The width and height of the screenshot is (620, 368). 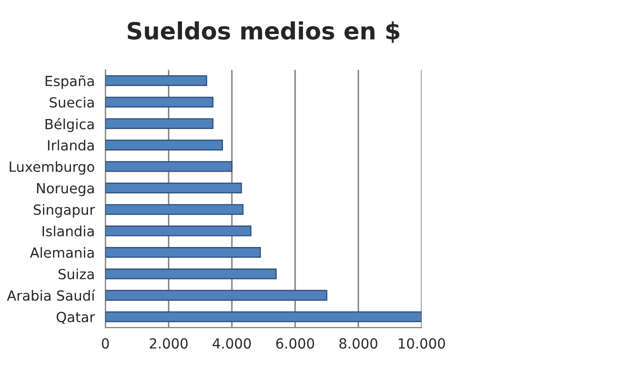 What do you see at coordinates (169, 343) in the screenshot?
I see `x-tick-label: 2.000` at bounding box center [169, 343].